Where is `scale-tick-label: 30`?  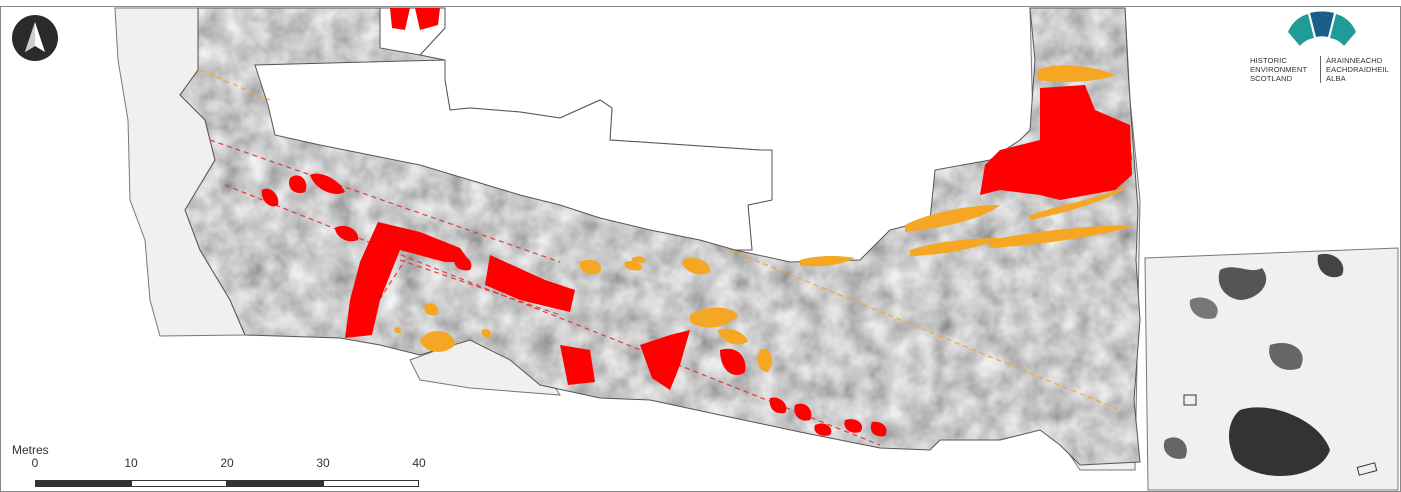
scale-tick-label: 30 is located at coordinates (323, 463).